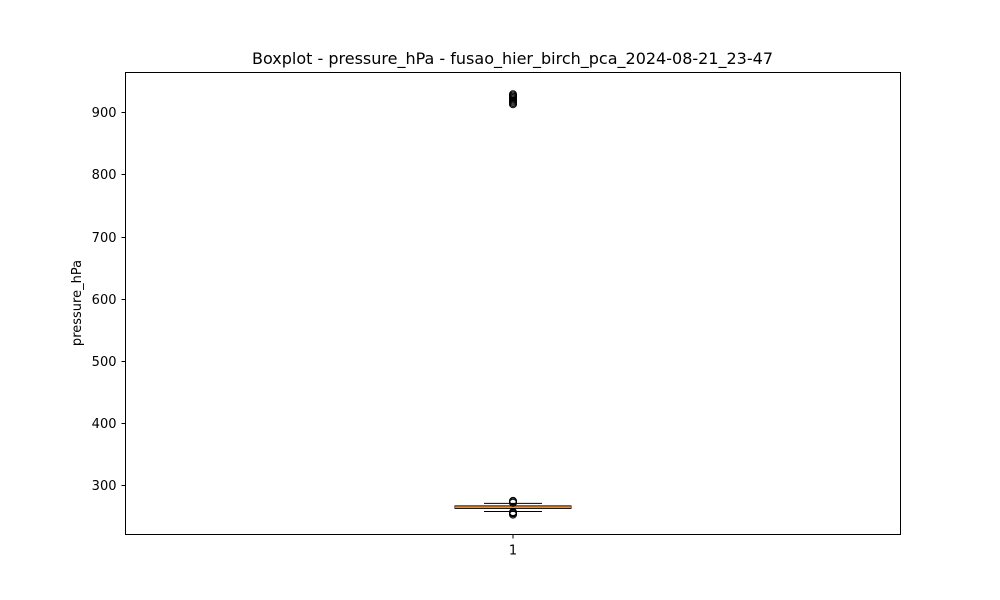 The height and width of the screenshot is (600, 1000). I want to click on y-tick-label: 900, so click(104, 113).